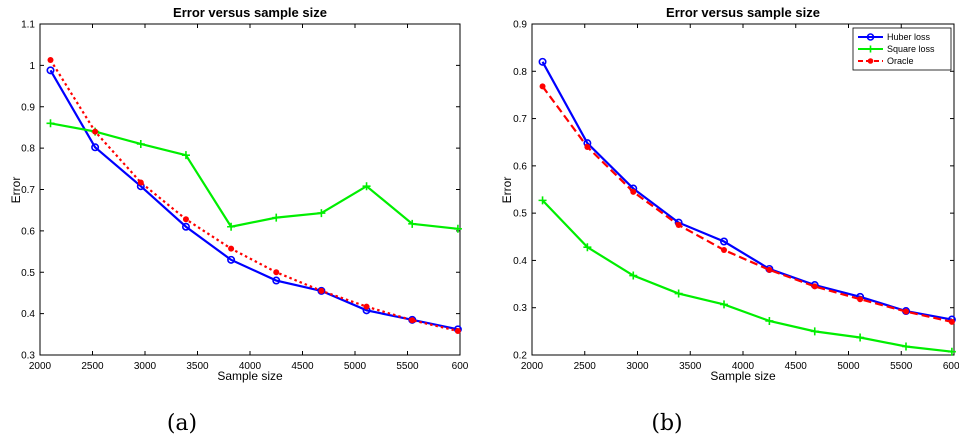  What do you see at coordinates (460, 366) in the screenshot?
I see `x-tick-label: 600` at bounding box center [460, 366].